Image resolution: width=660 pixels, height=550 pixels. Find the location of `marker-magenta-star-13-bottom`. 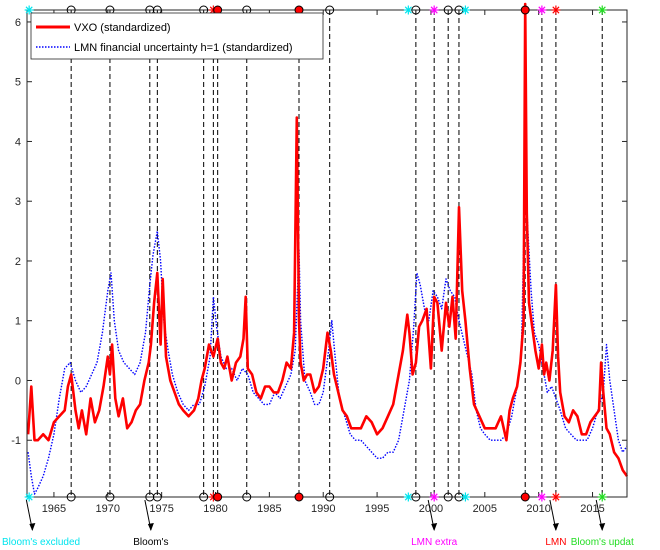

marker-magenta-star-13-bottom is located at coordinates (434, 497).